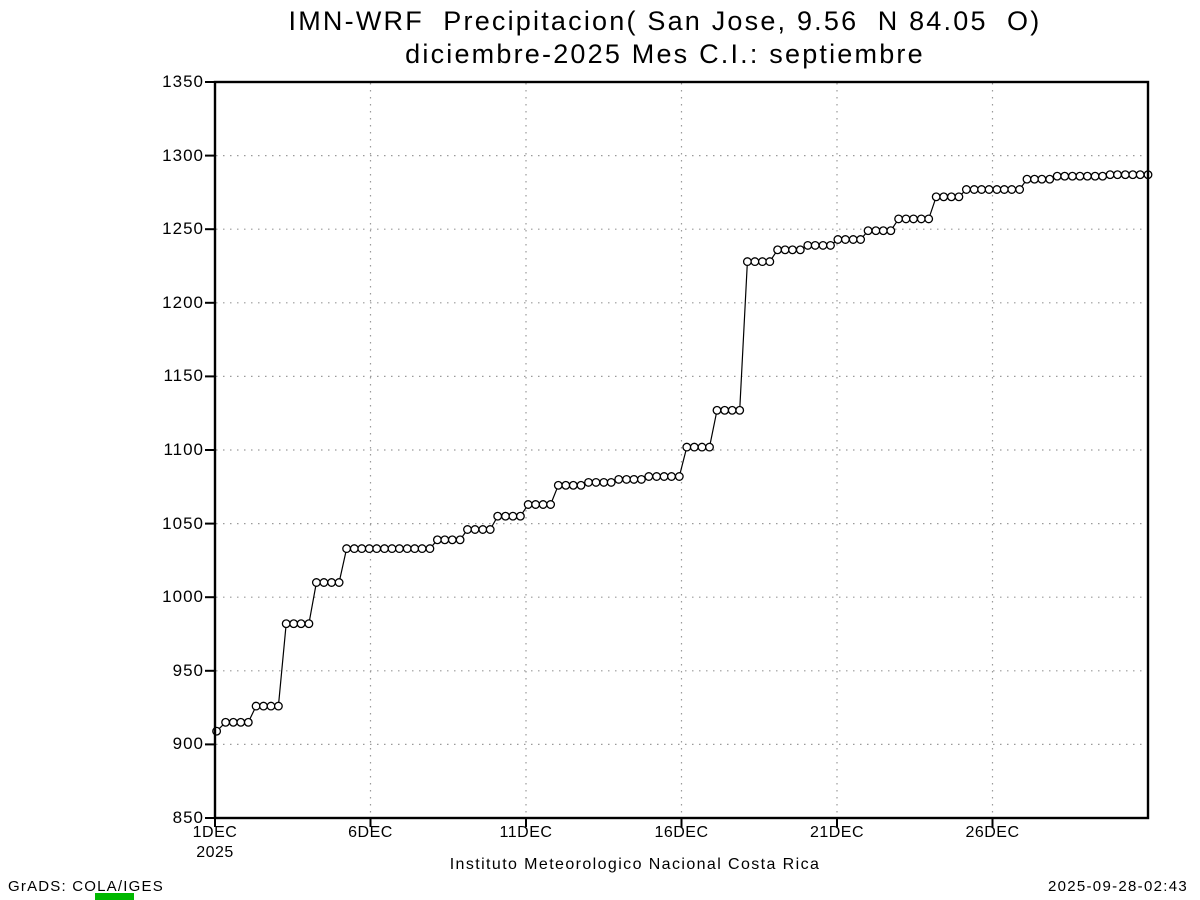 The image size is (1200, 900). I want to click on x-tick-label: 26DEC, so click(992, 832).